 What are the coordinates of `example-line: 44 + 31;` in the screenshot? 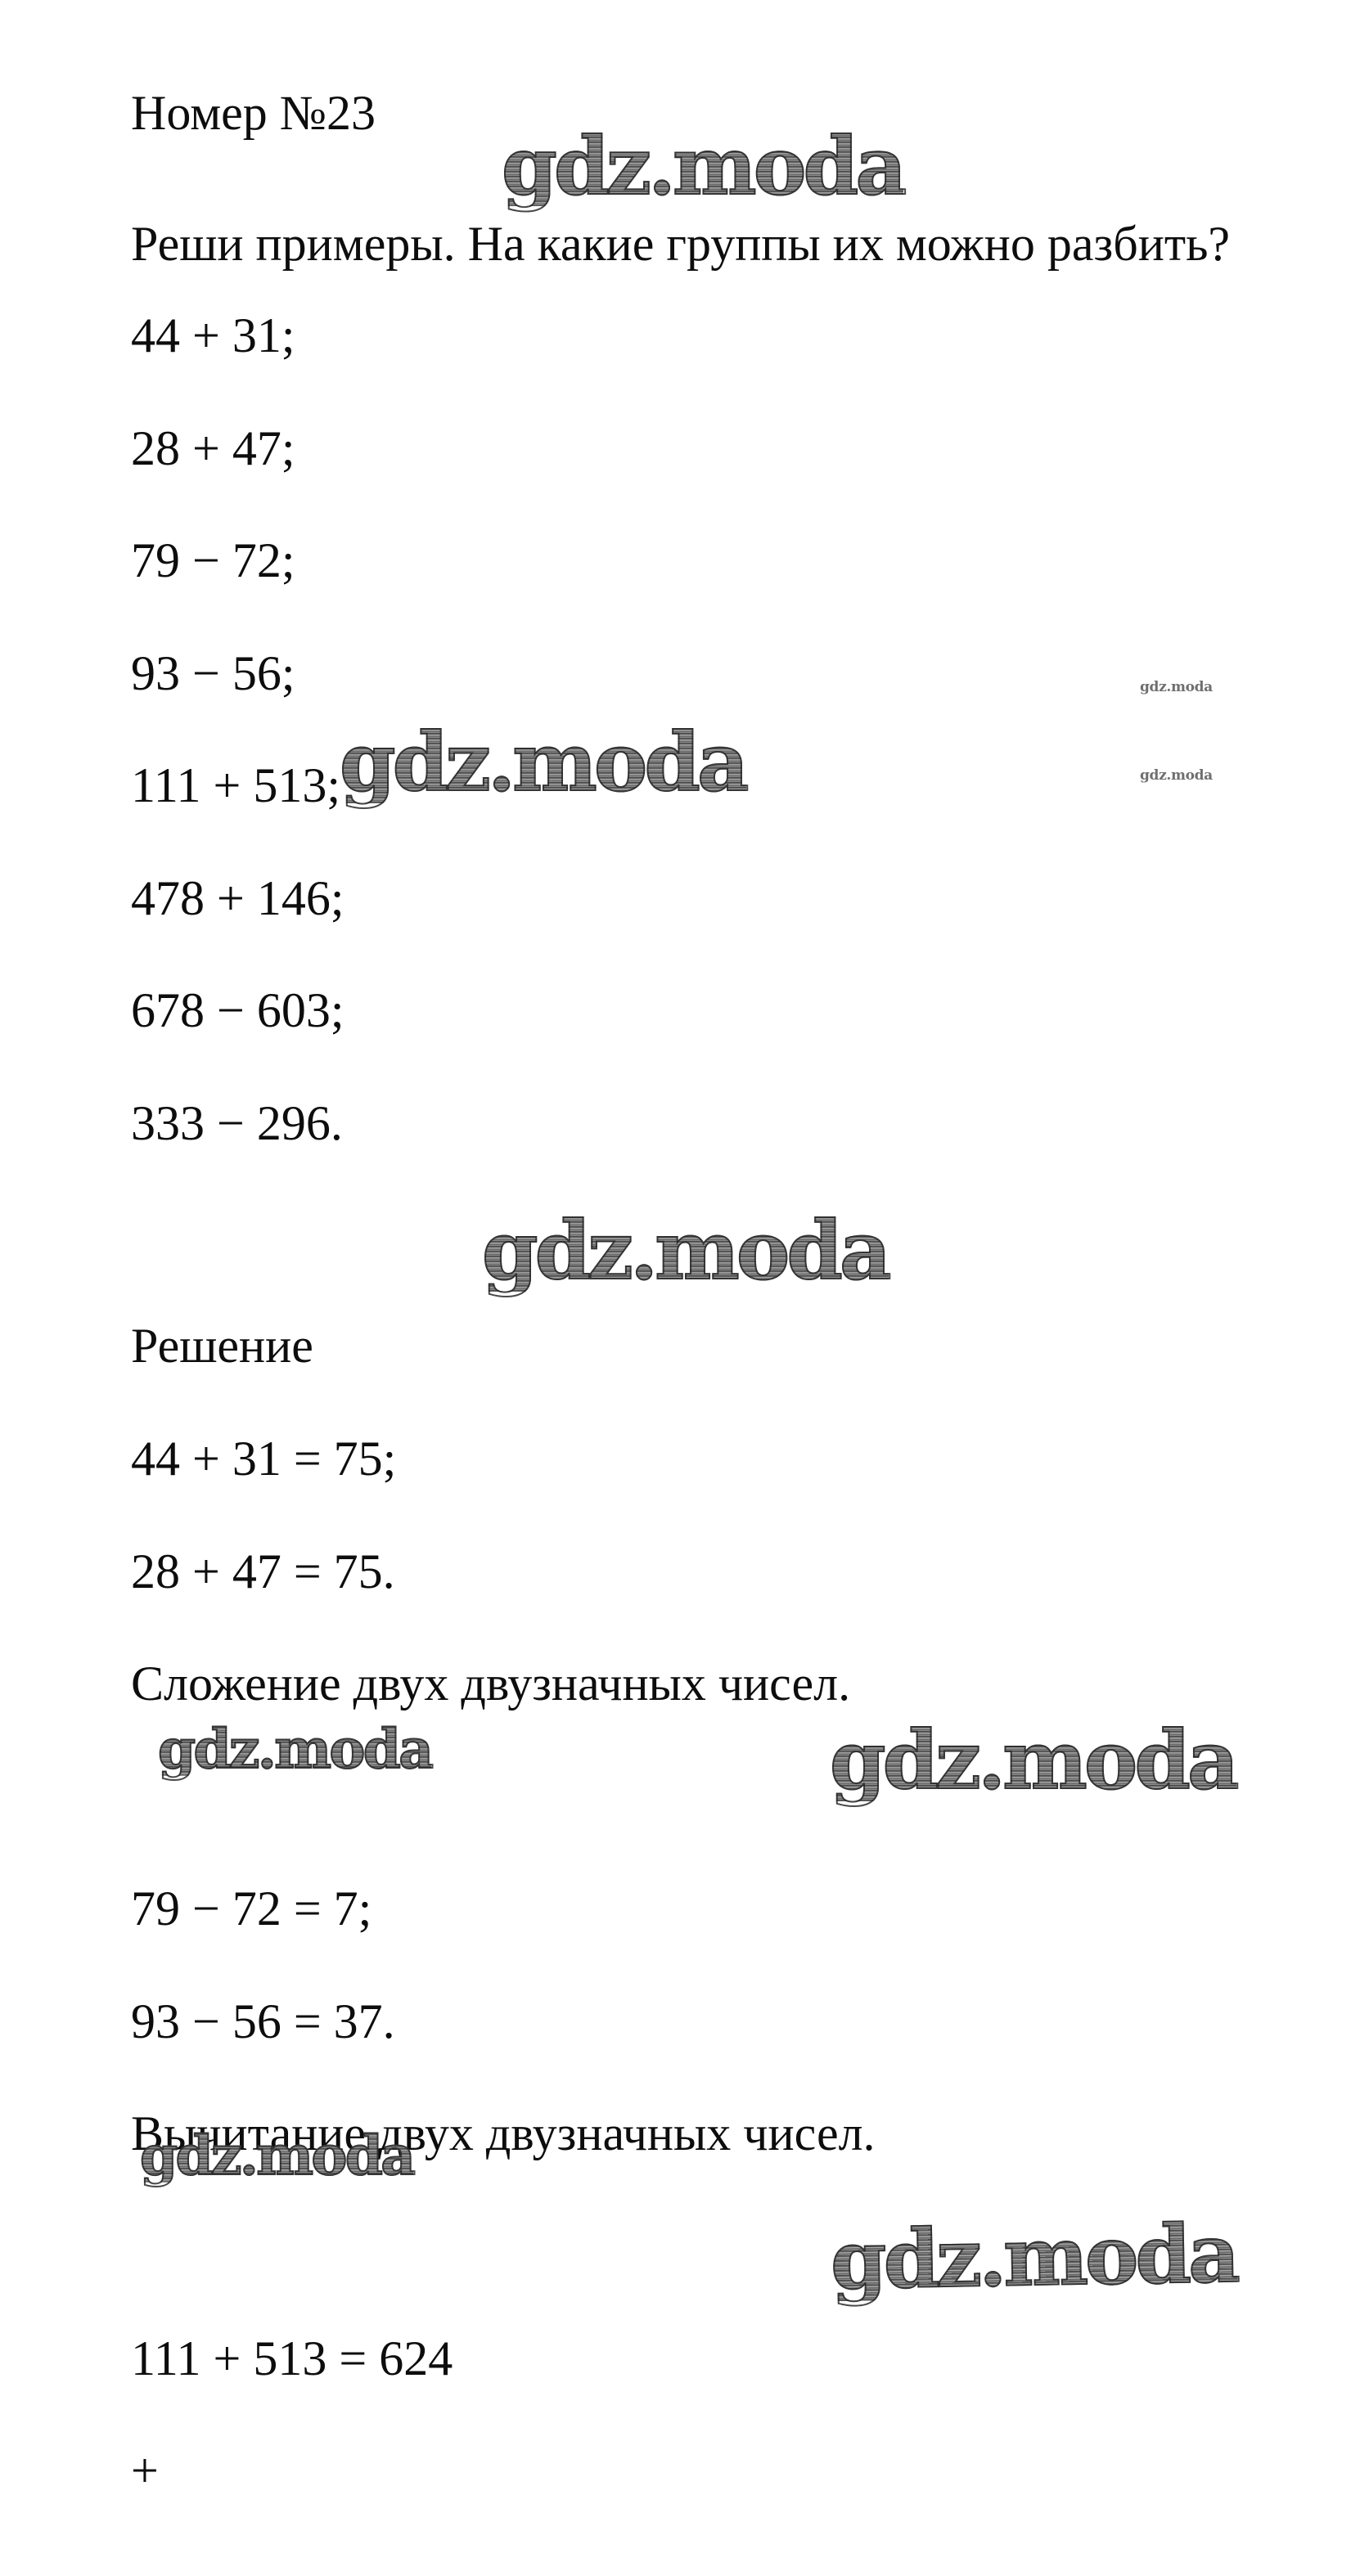 It's located at (213, 335).